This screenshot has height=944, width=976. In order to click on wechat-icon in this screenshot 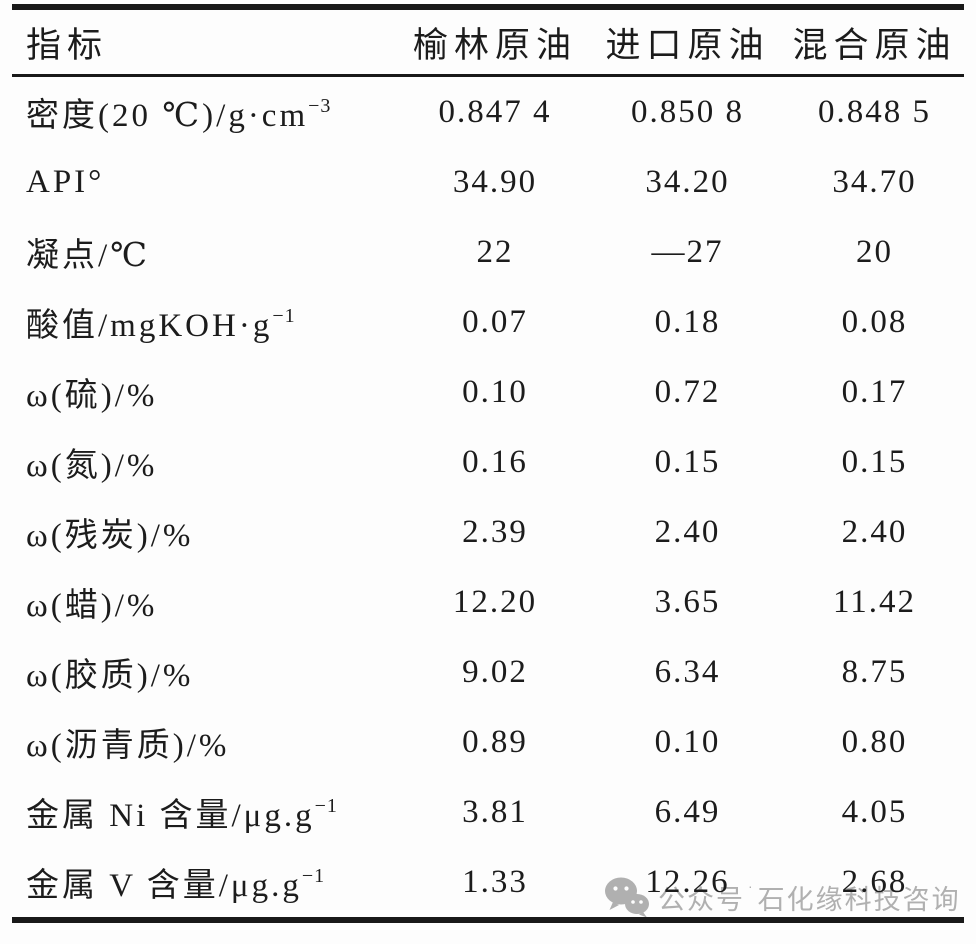, I will do `click(627, 897)`.